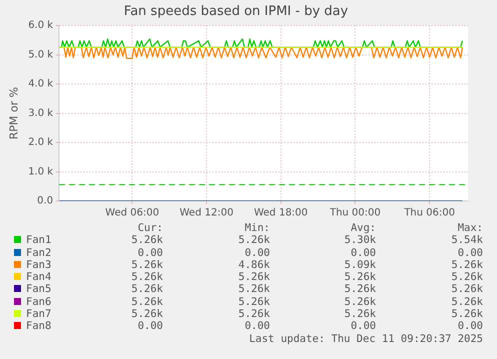 Image resolution: width=497 pixels, height=359 pixels. Describe the element at coordinates (41, 113) in the screenshot. I see `y-tick-label: 3.0 k` at that location.